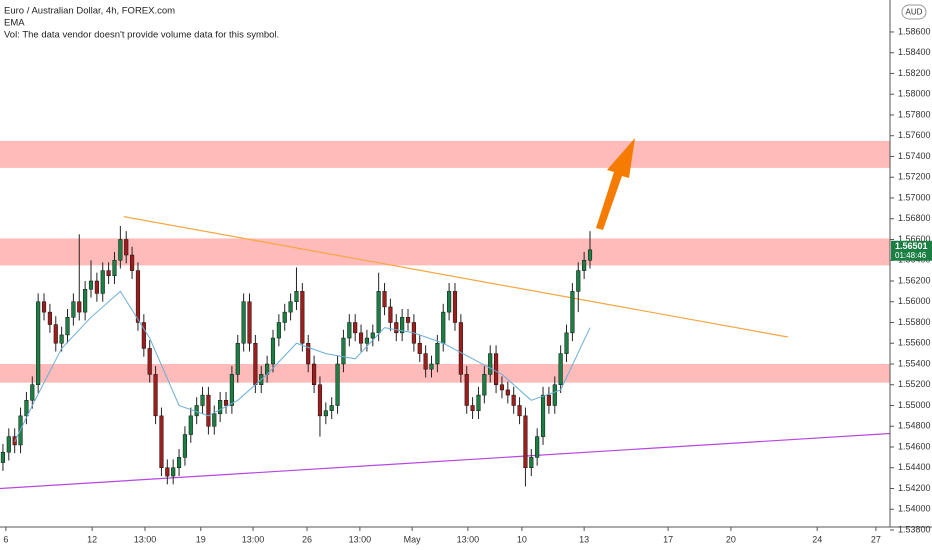  What do you see at coordinates (914, 73) in the screenshot?
I see `y-tick-label: 1.58200` at bounding box center [914, 73].